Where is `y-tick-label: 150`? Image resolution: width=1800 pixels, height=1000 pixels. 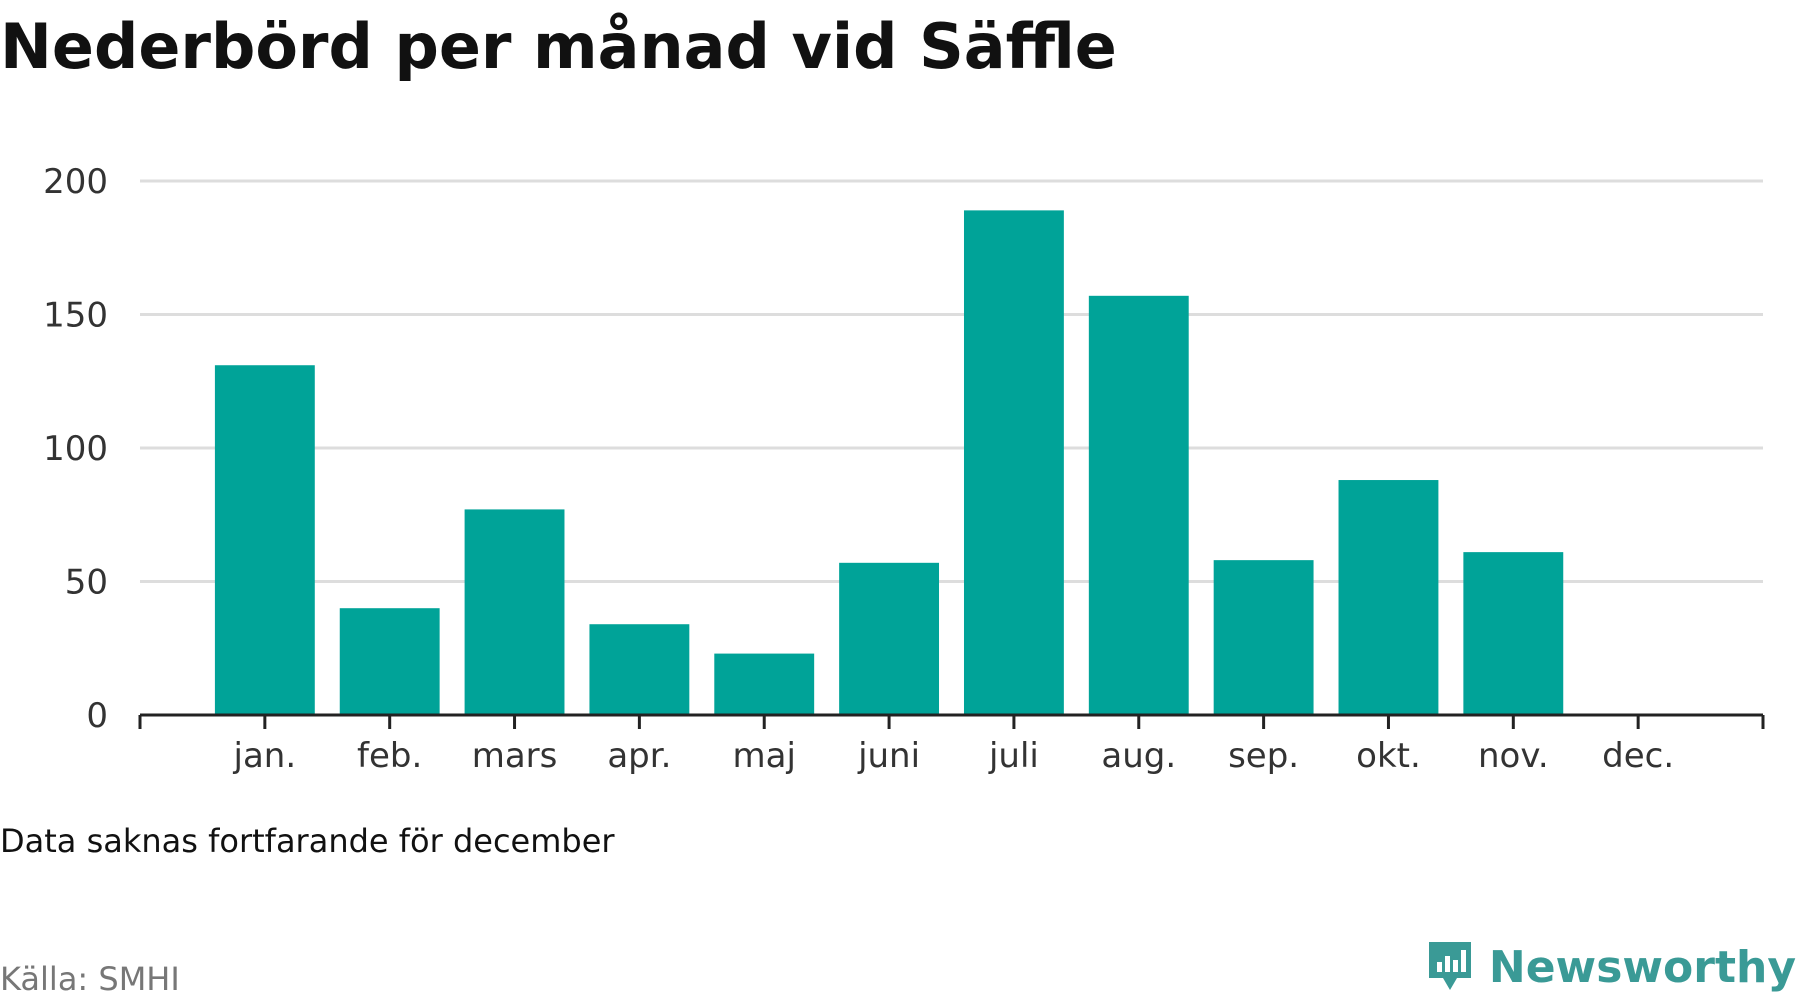 y-tick-label: 150 is located at coordinates (75, 316).